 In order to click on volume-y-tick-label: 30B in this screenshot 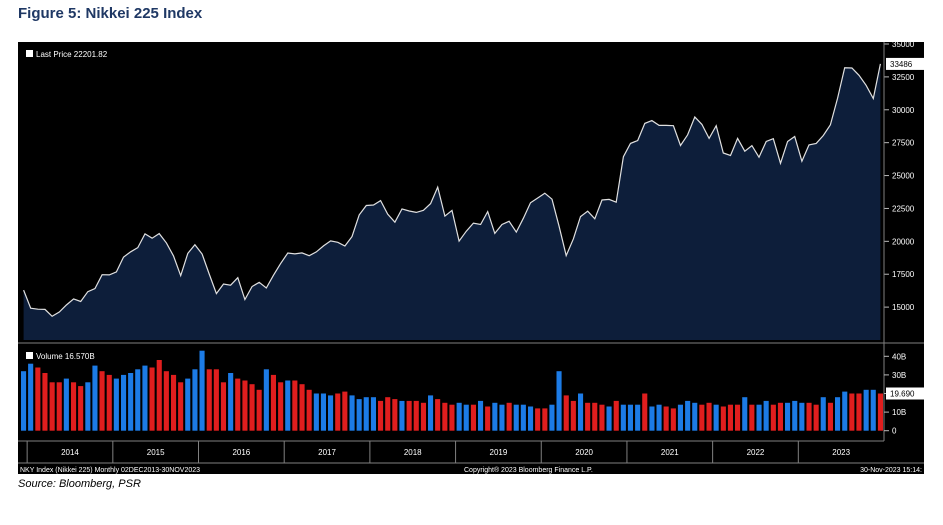, I will do `click(899, 375)`.